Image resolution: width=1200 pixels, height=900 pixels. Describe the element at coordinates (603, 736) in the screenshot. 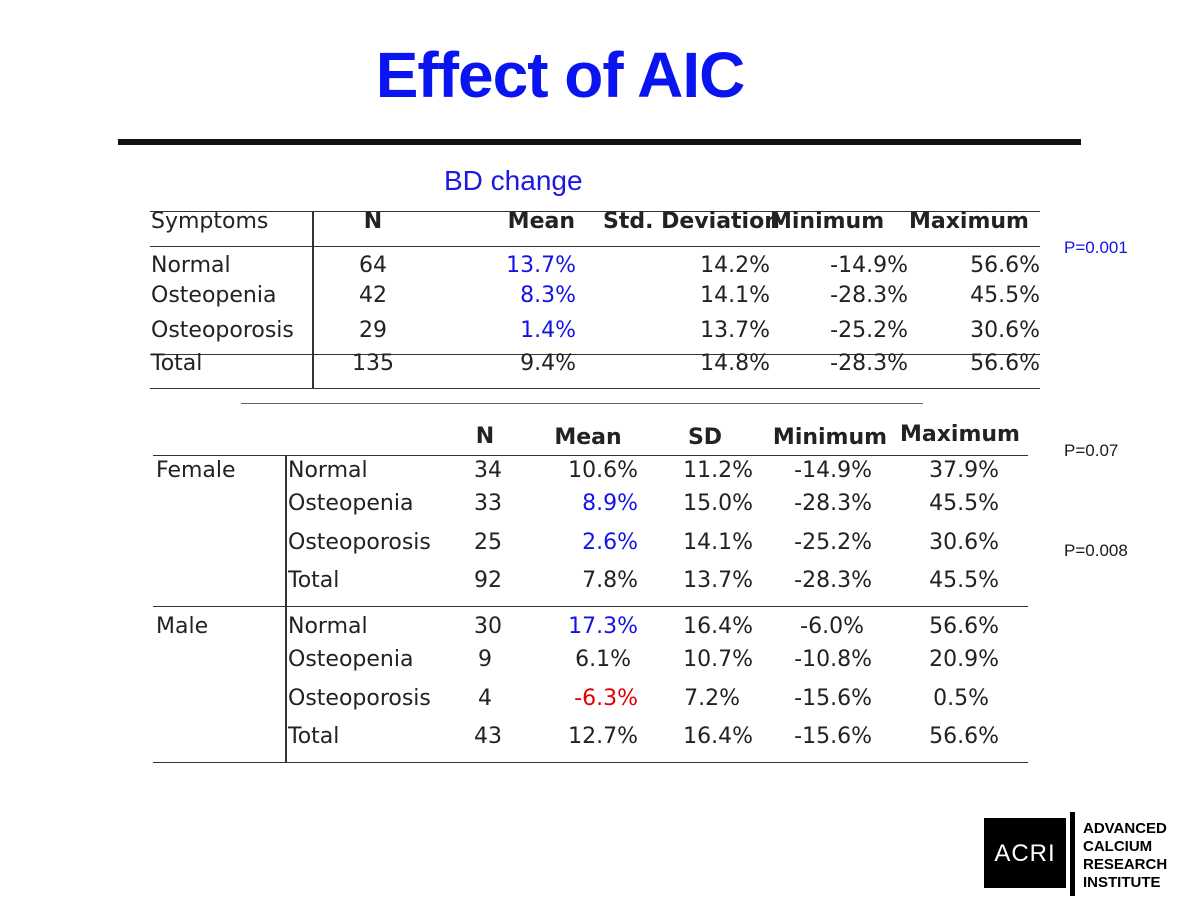

I see `cell-mean: 12.7%` at that location.